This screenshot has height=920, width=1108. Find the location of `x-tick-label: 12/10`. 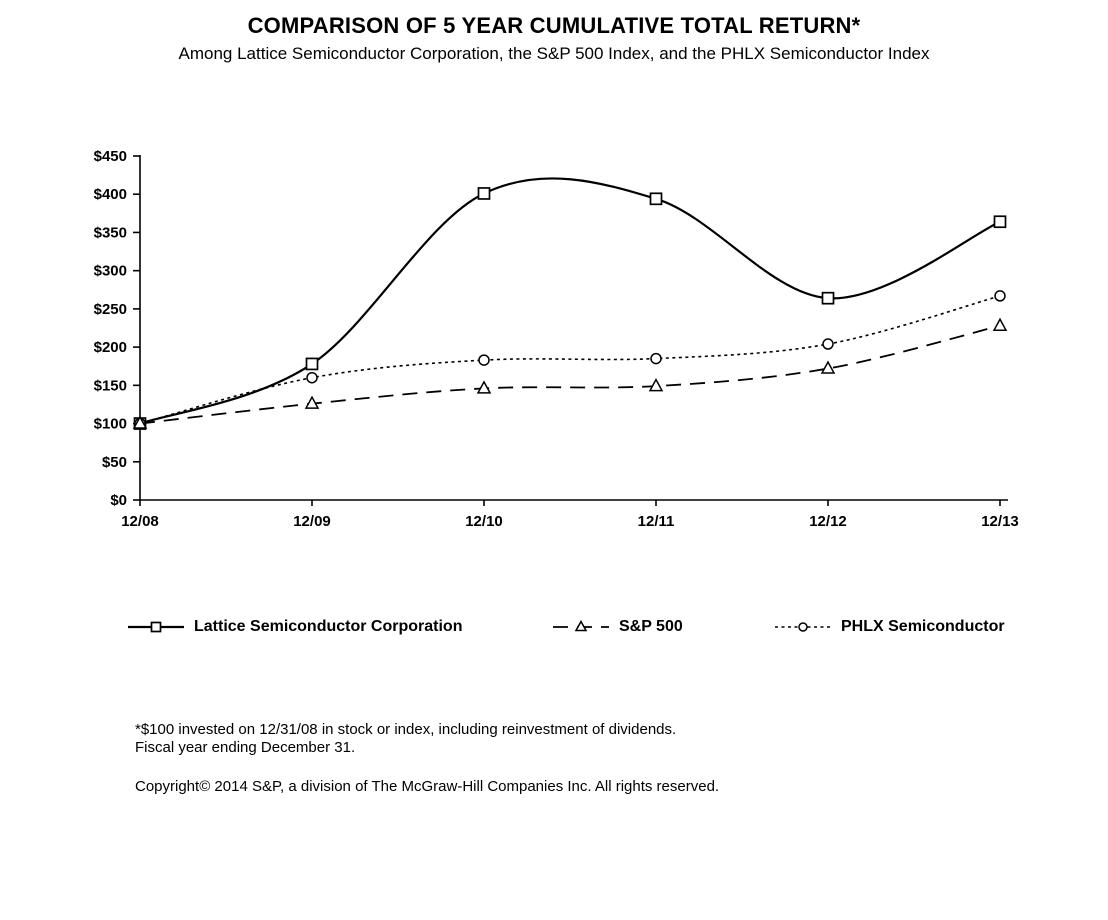

x-tick-label: 12/10 is located at coordinates (484, 521).